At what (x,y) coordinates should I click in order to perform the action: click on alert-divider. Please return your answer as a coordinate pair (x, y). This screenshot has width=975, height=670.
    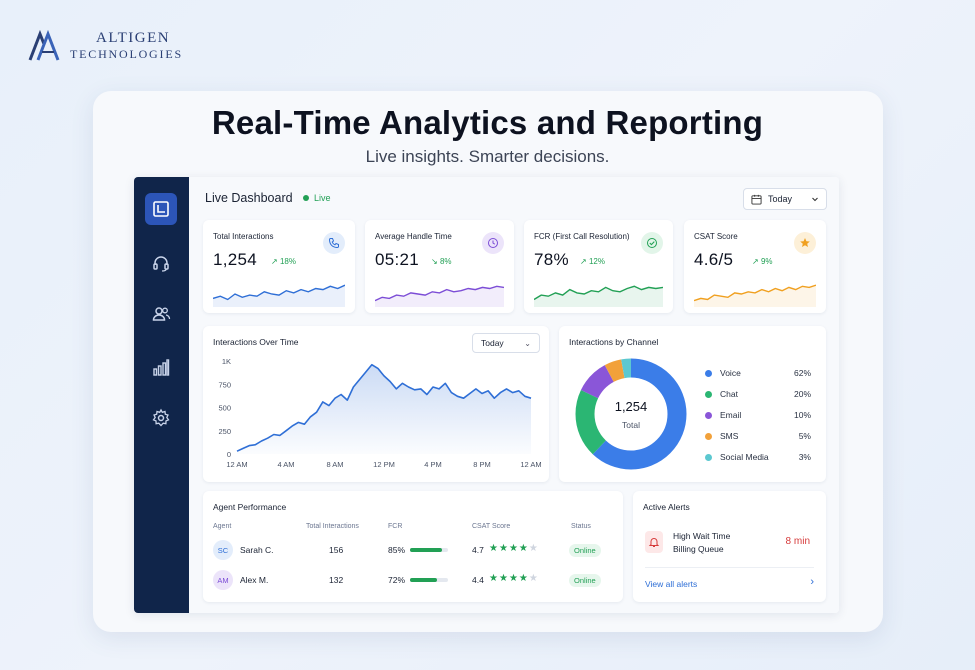
    Looking at the image, I should click on (729, 567).